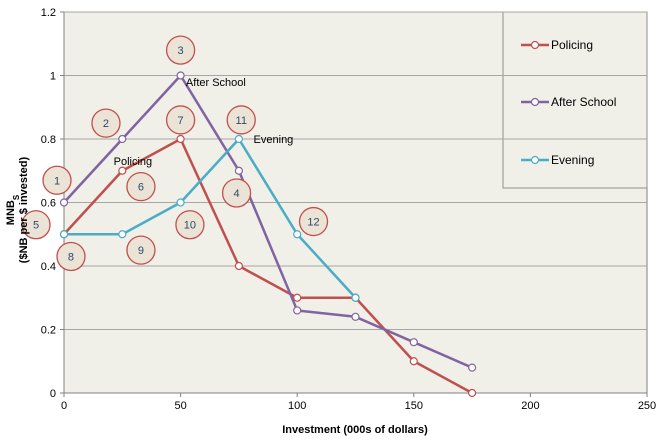 This screenshot has width=665, height=440. What do you see at coordinates (355, 430) in the screenshot?
I see `x-axis-title: Investment (000s of dollars)` at bounding box center [355, 430].